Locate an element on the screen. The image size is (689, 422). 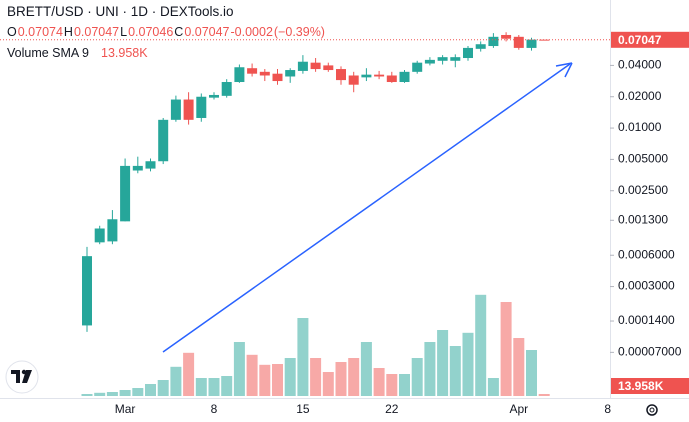
logo-circle is located at coordinates (22, 377).